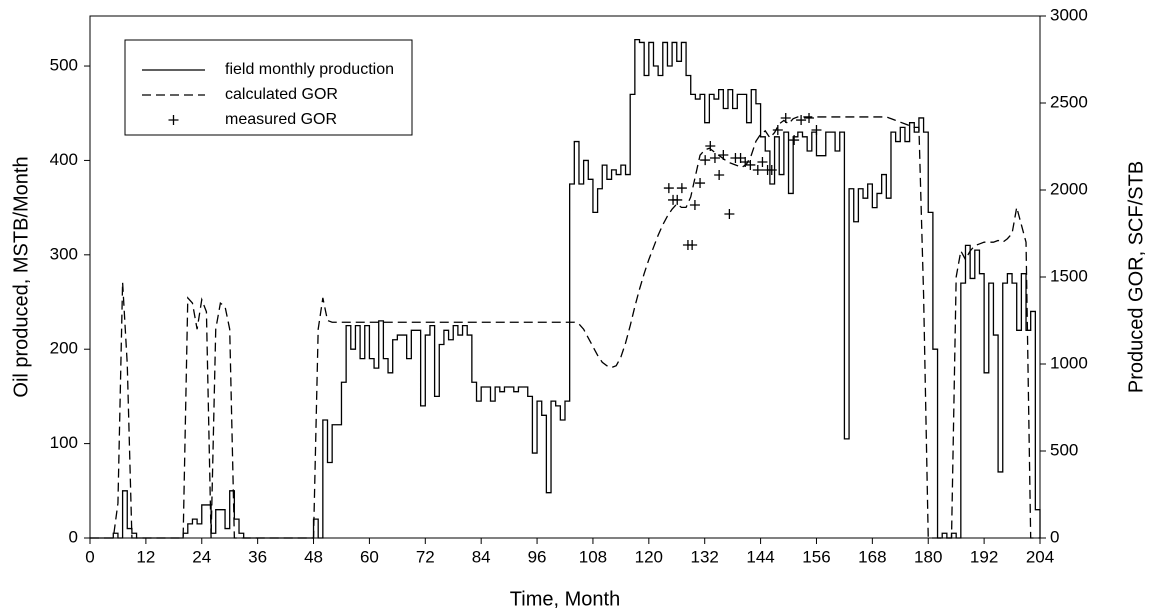  I want to click on x-tick-label: 12, so click(145, 556).